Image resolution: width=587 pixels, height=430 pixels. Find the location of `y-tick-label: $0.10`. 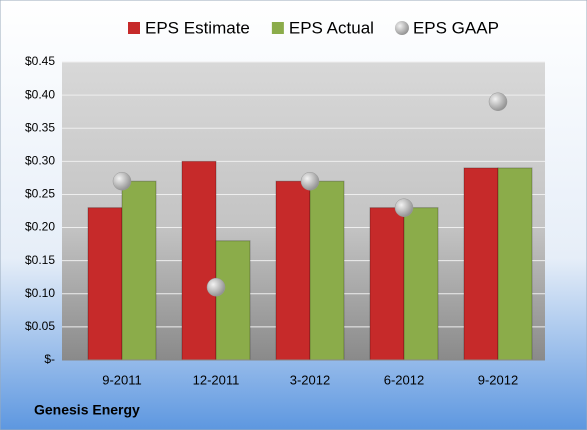

y-tick-label: $0.10 is located at coordinates (40, 293).